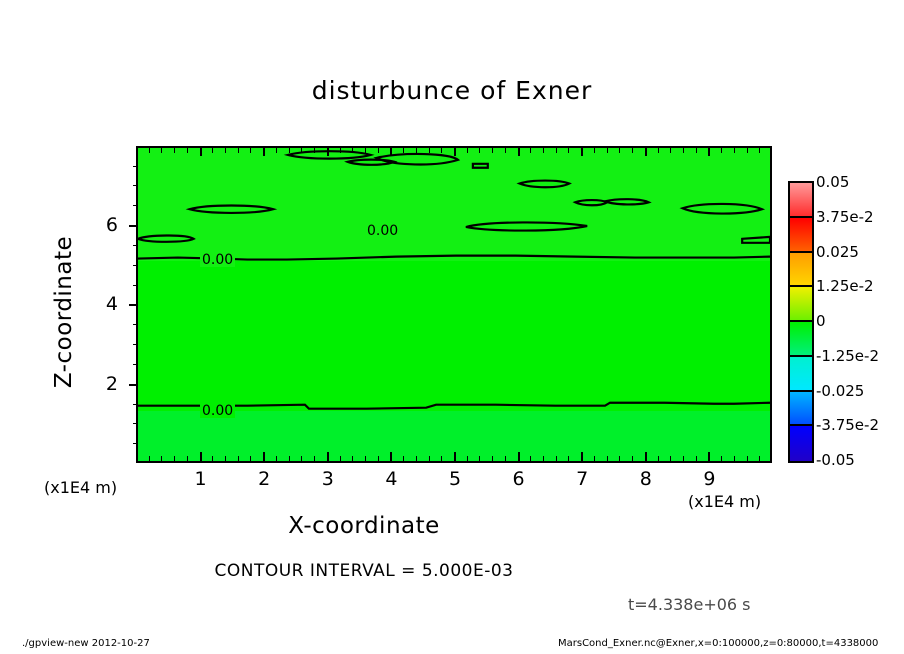 Image resolution: width=904 pixels, height=654 pixels. What do you see at coordinates (582, 479) in the screenshot?
I see `x-tick-label: 7` at bounding box center [582, 479].